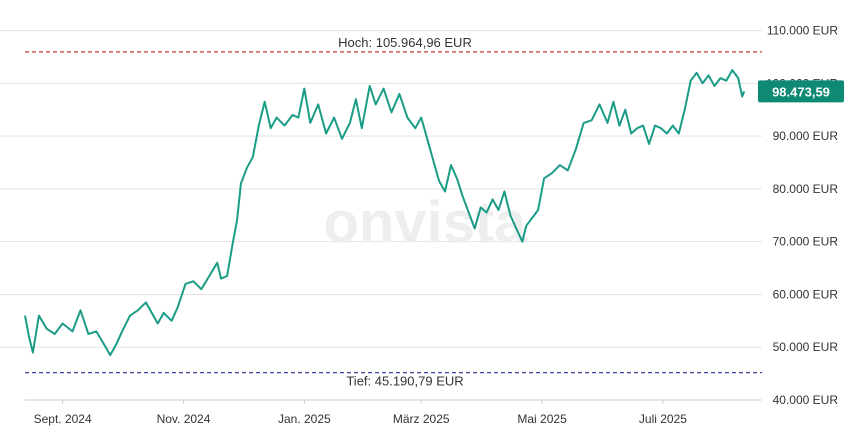  What do you see at coordinates (806, 189) in the screenshot?
I see `y-tick-label: 80.000 EUR` at bounding box center [806, 189].